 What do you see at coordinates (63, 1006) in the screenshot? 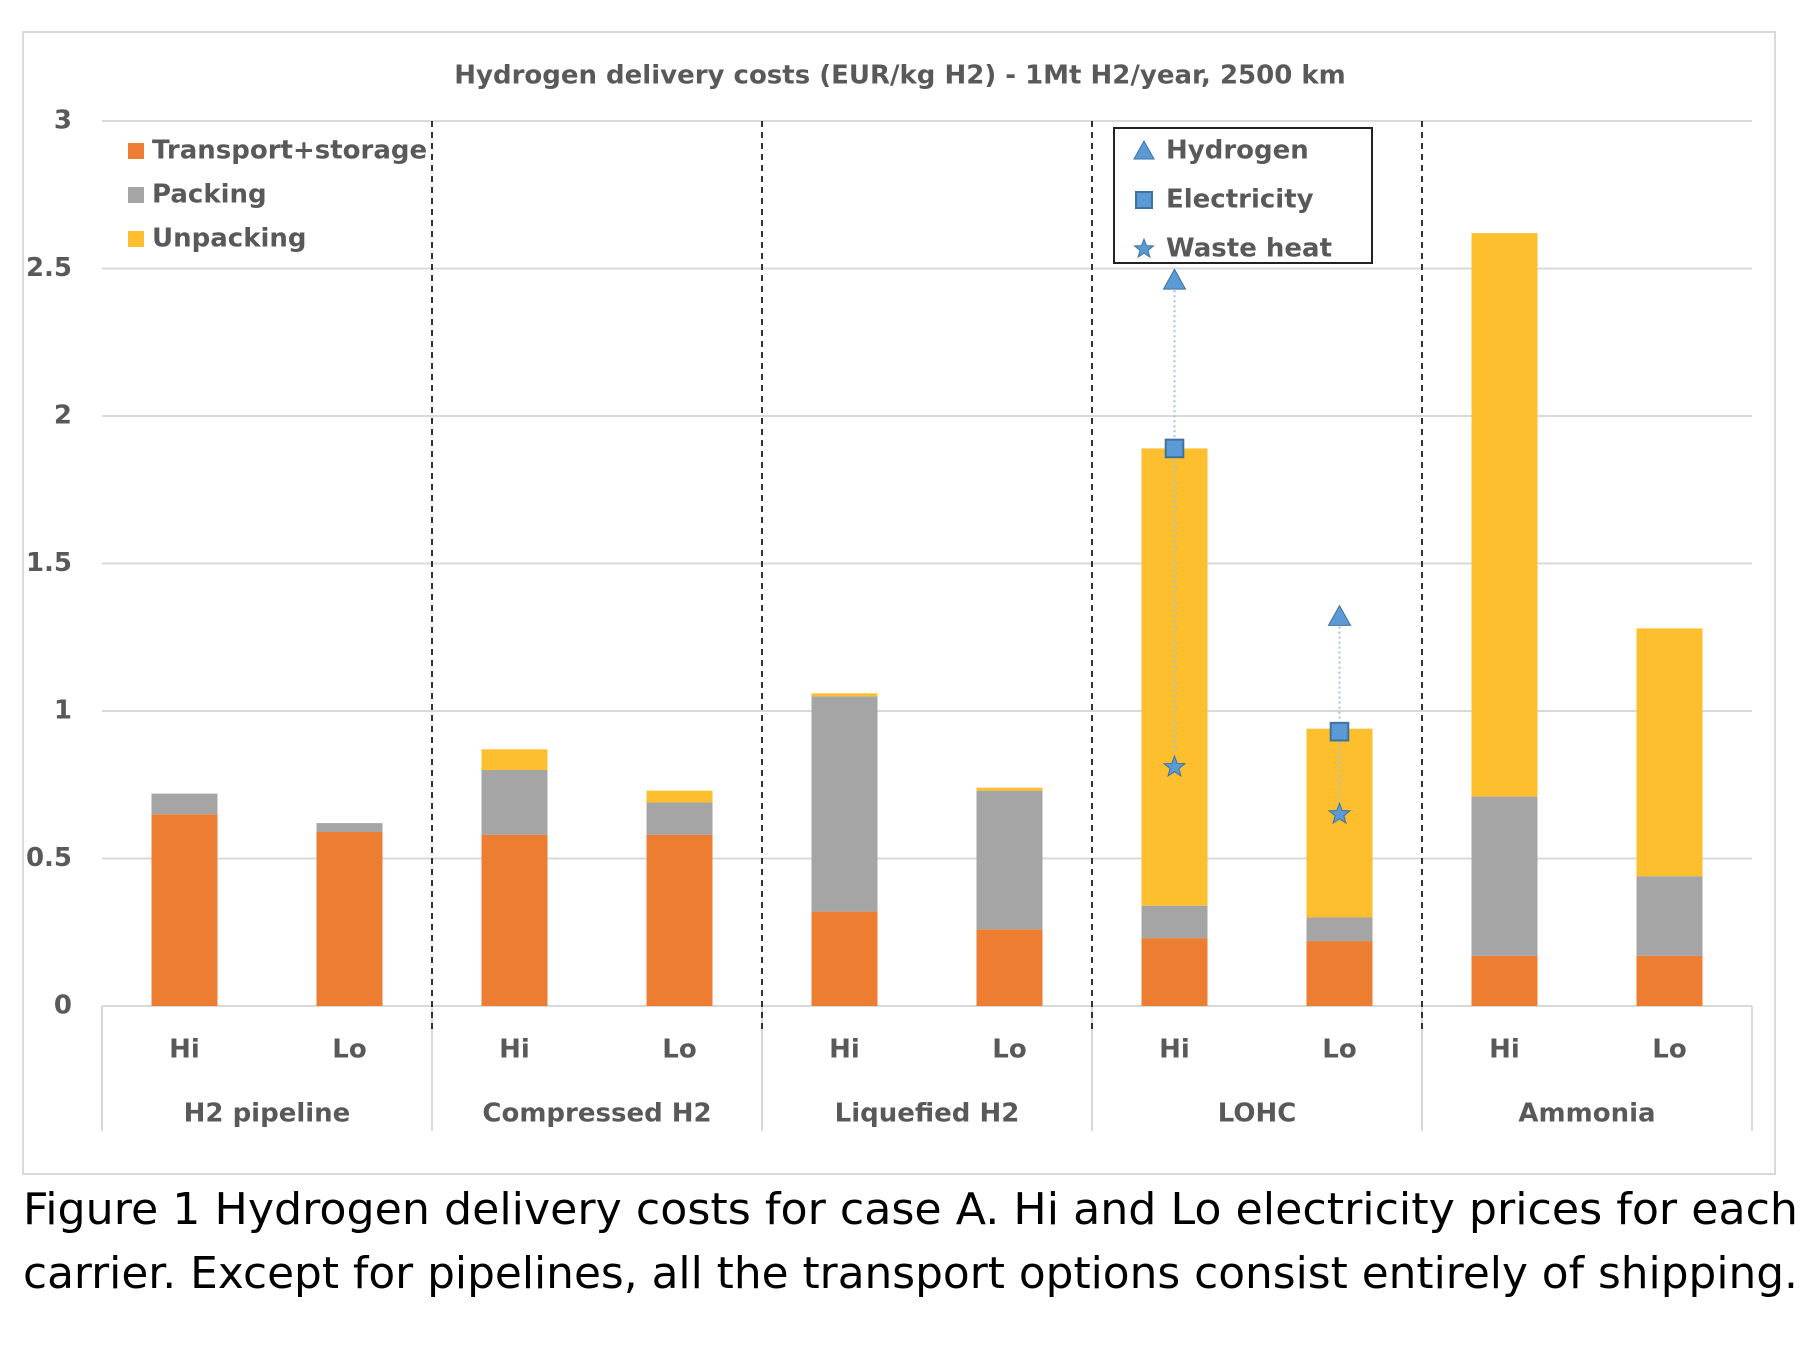
I see `y-tick-label: 0` at bounding box center [63, 1006].